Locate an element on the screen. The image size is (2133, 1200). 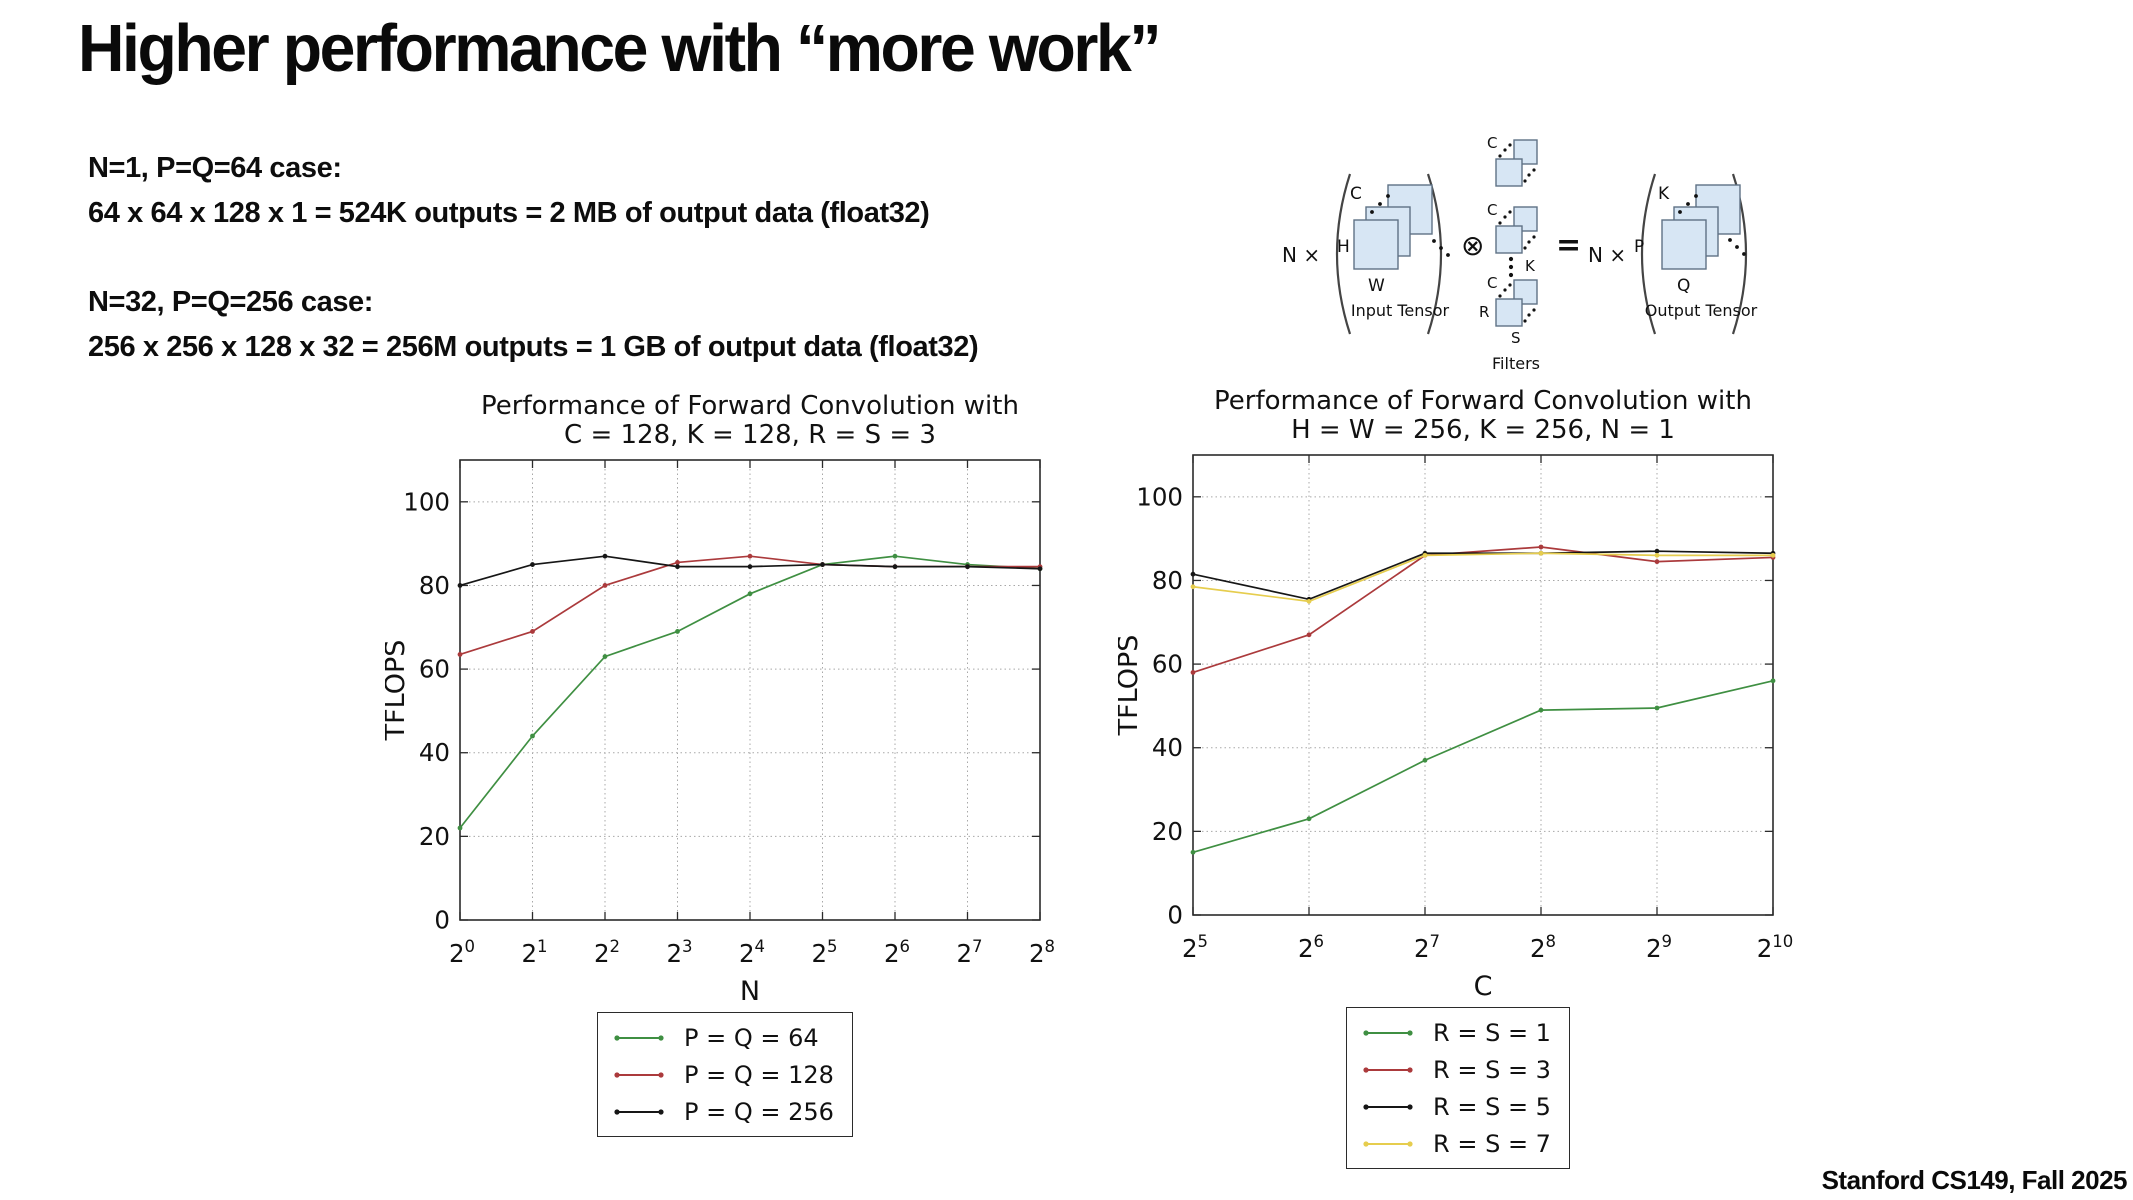
y-tick-label: 60 is located at coordinates (434, 669).